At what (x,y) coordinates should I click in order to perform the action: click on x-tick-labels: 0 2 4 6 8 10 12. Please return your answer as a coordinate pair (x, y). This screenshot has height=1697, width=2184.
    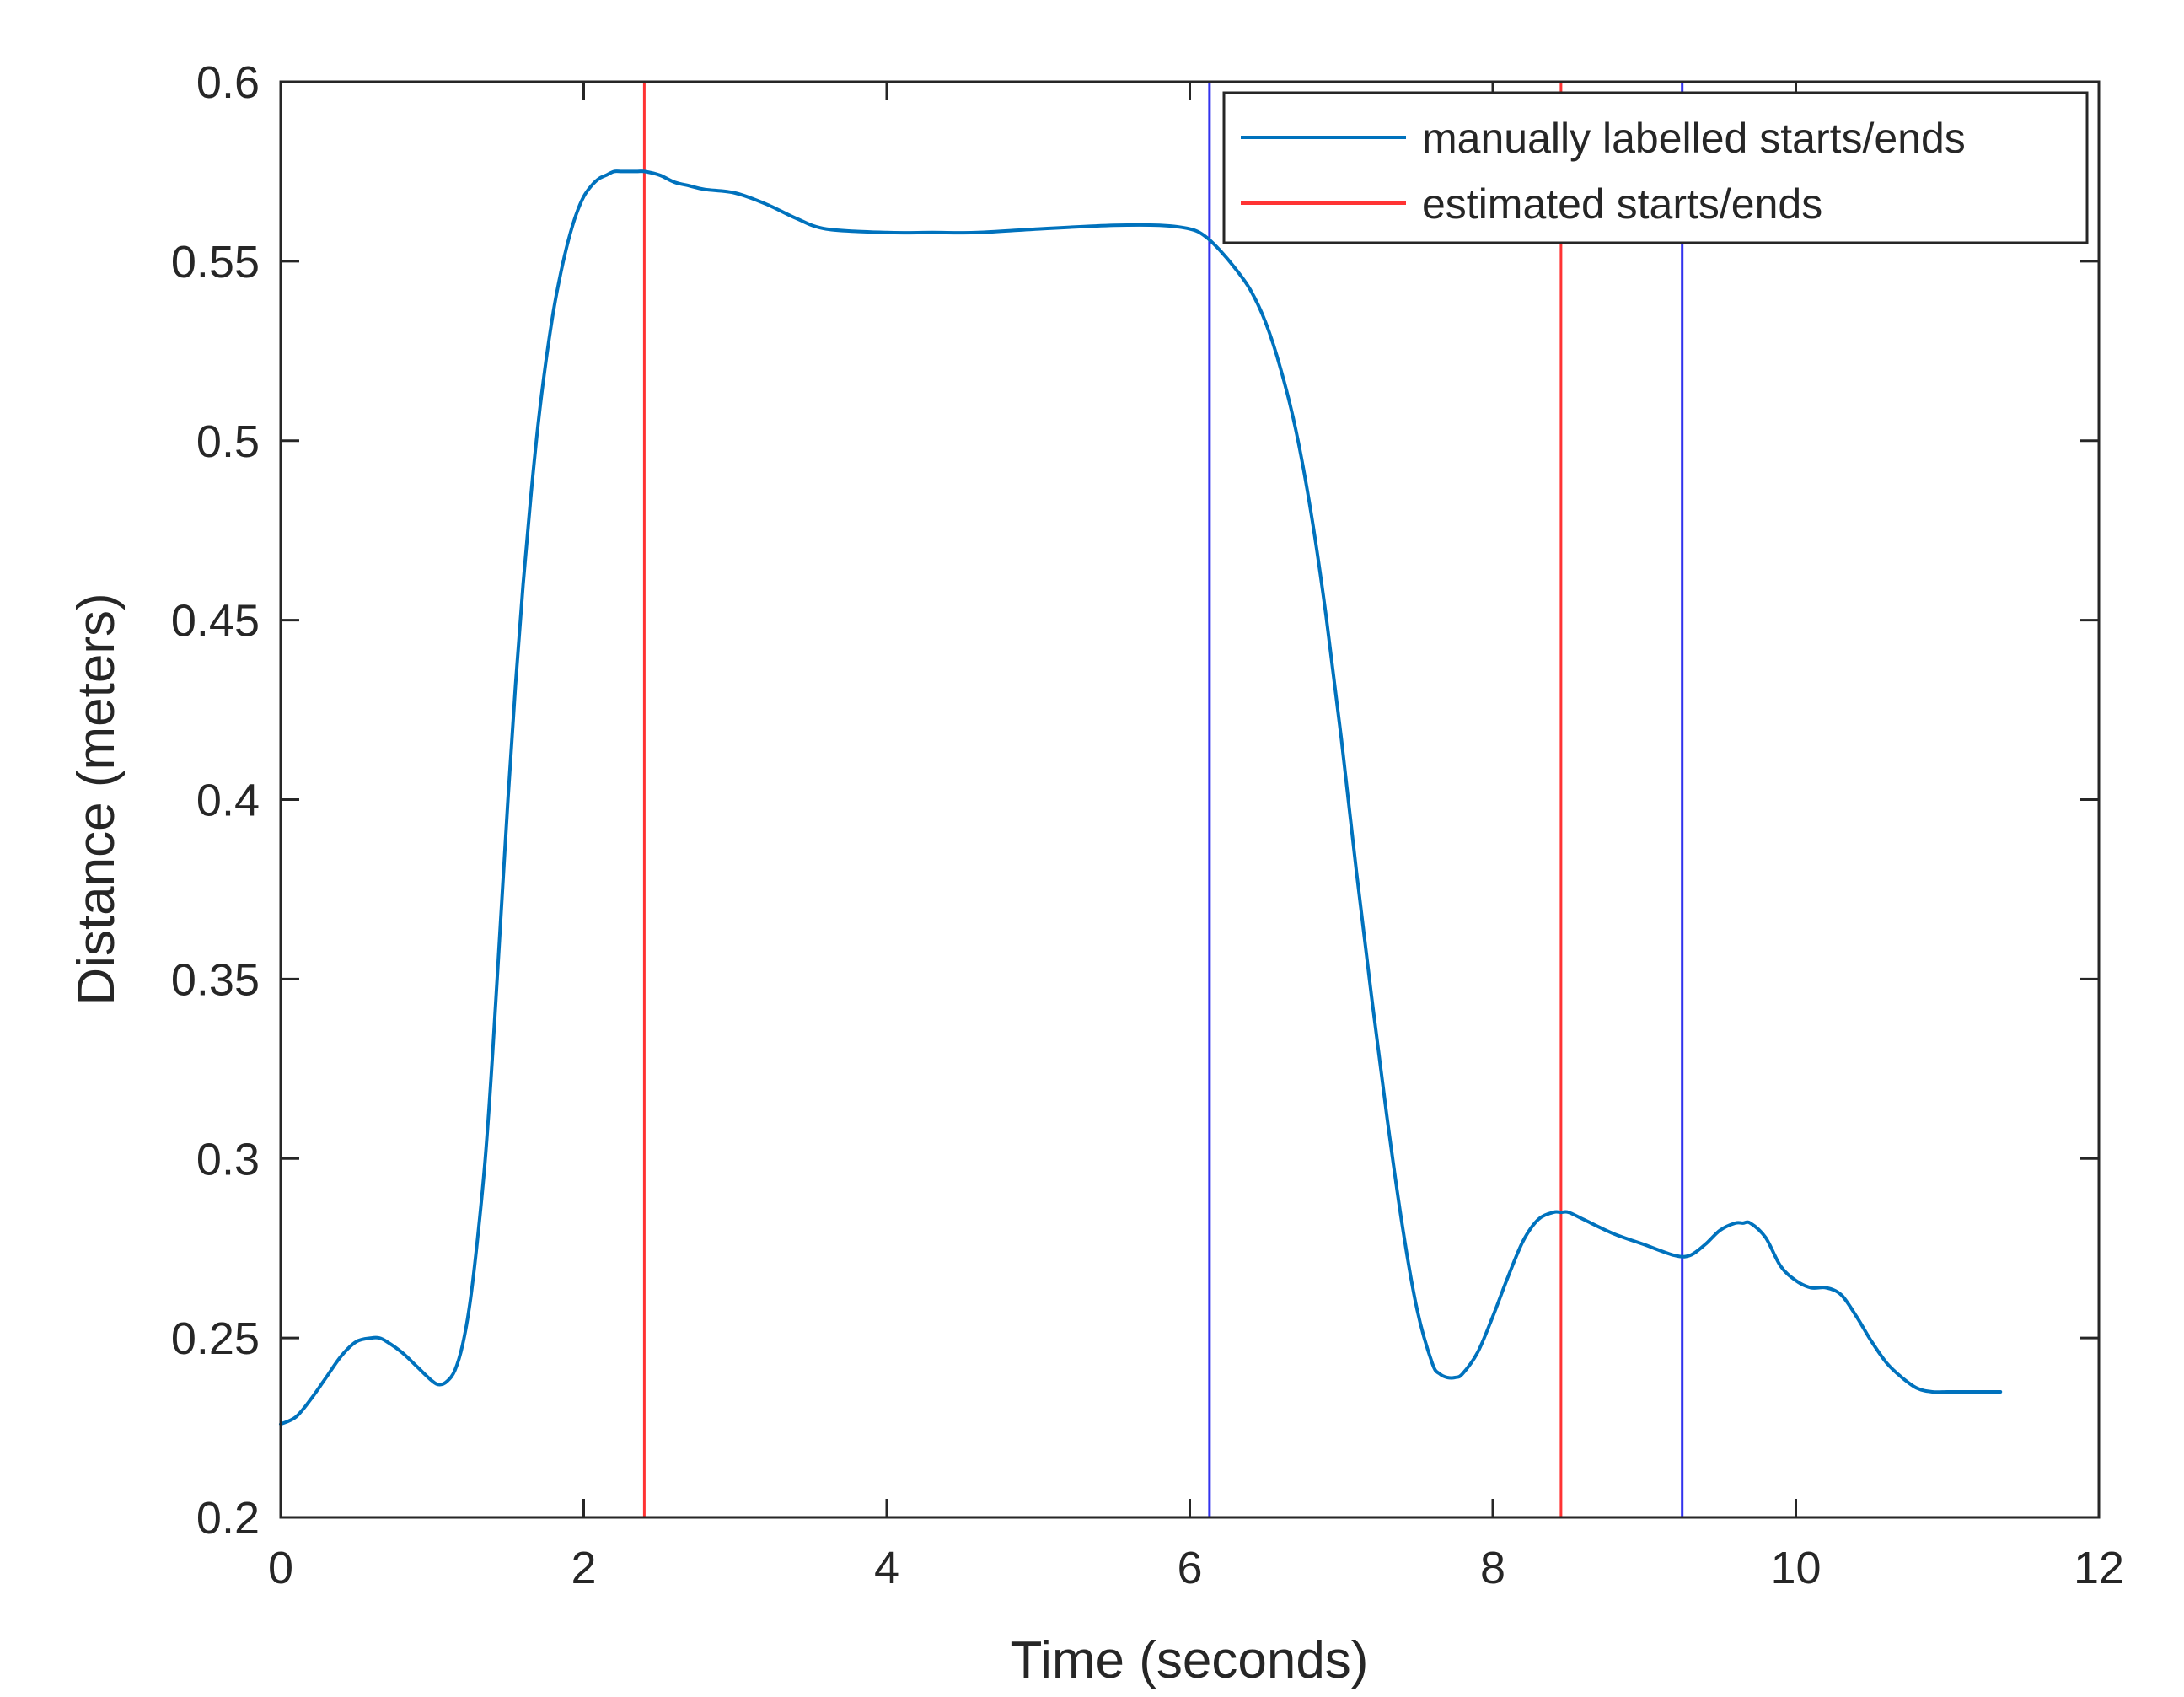
    Looking at the image, I should click on (1196, 1568).